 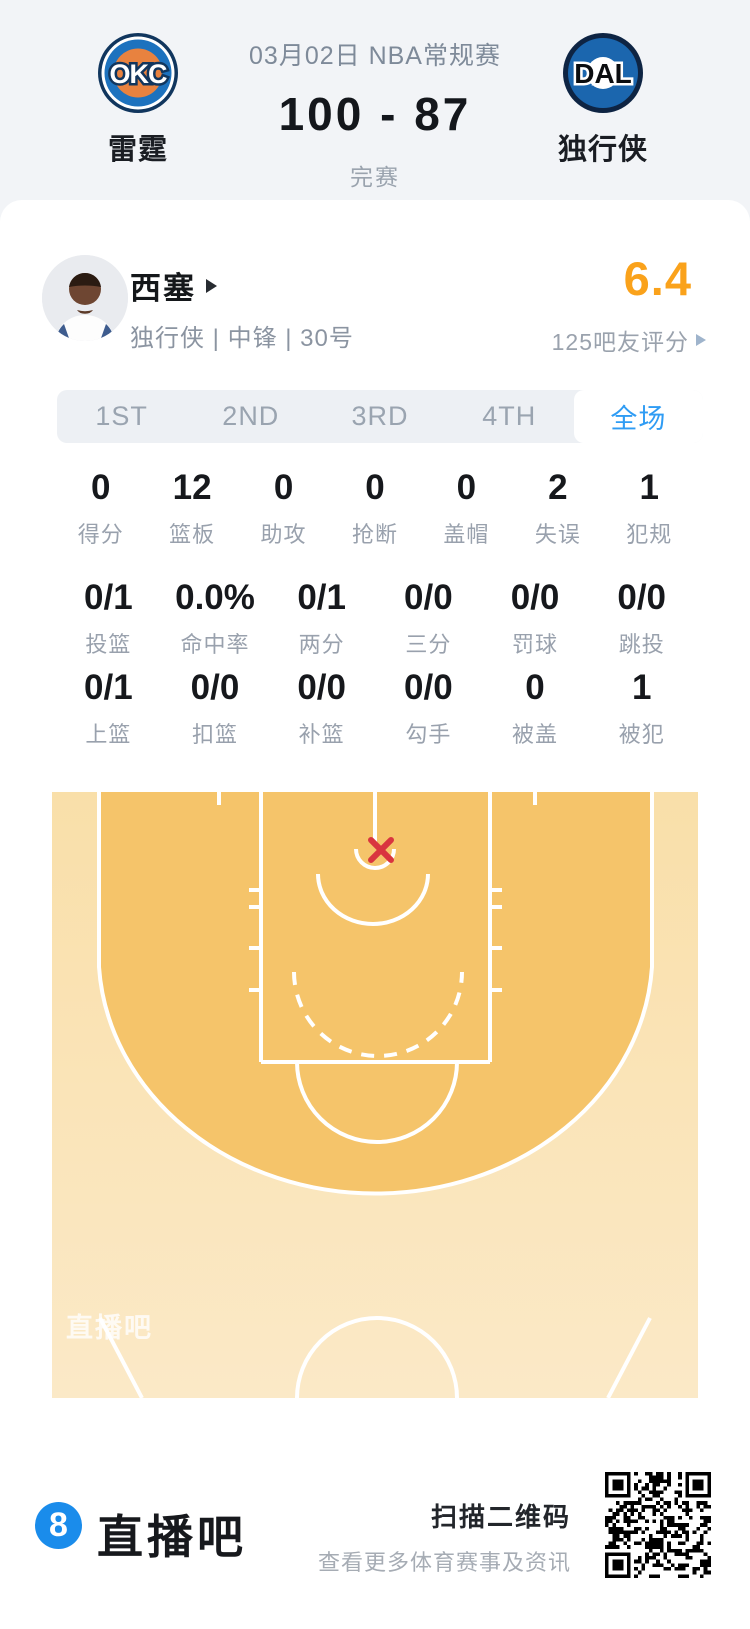 I want to click on qr-title: 扫描二维码, so click(x=500, y=1517).